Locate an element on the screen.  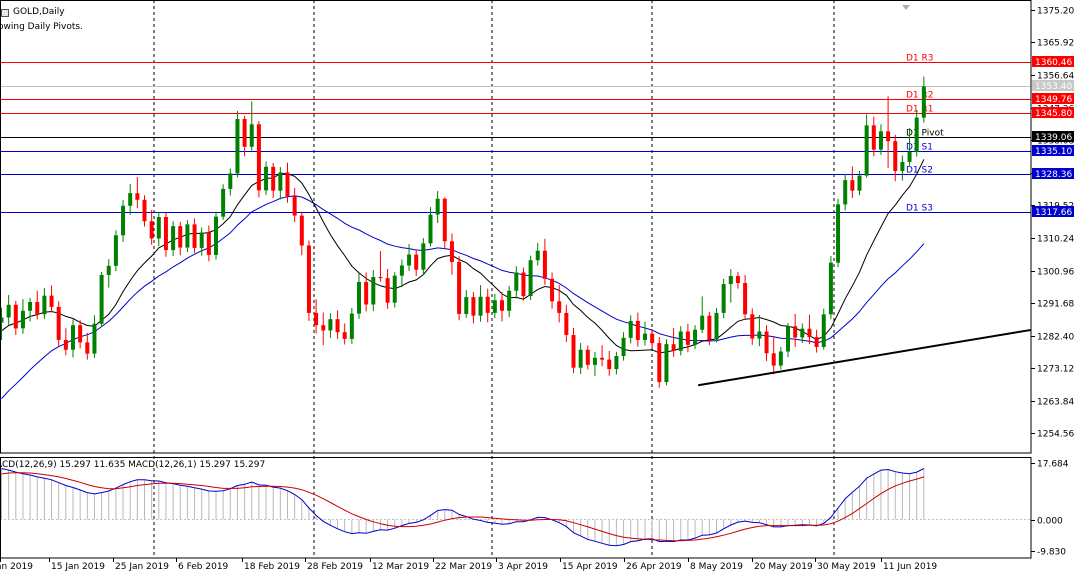
chart-window-icon is located at coordinates (5, 13).